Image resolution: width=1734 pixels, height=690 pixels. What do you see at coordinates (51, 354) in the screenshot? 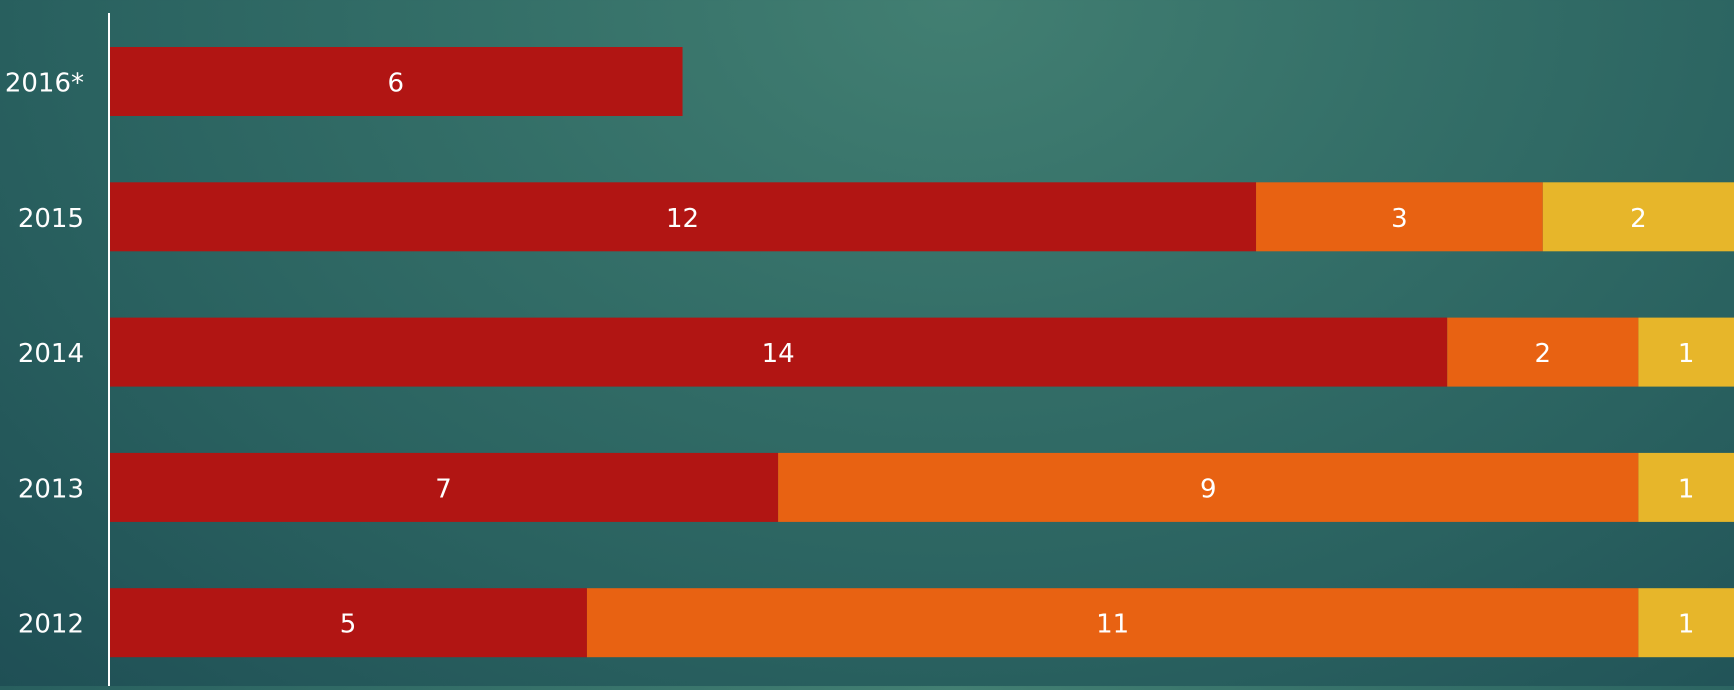
I see `category-label-2: 2014` at bounding box center [51, 354].